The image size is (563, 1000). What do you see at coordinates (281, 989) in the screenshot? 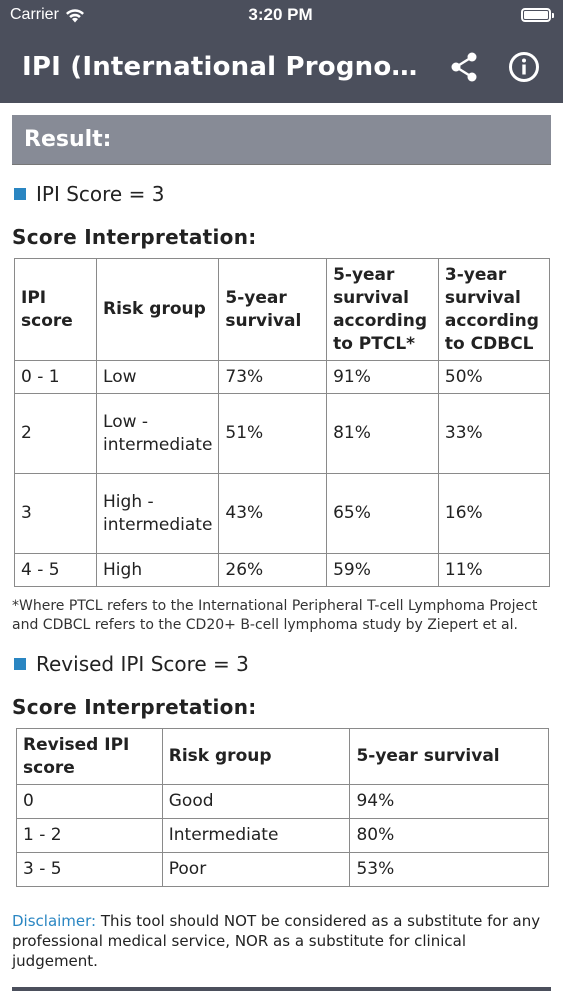
I see `bottom-divider` at bounding box center [281, 989].